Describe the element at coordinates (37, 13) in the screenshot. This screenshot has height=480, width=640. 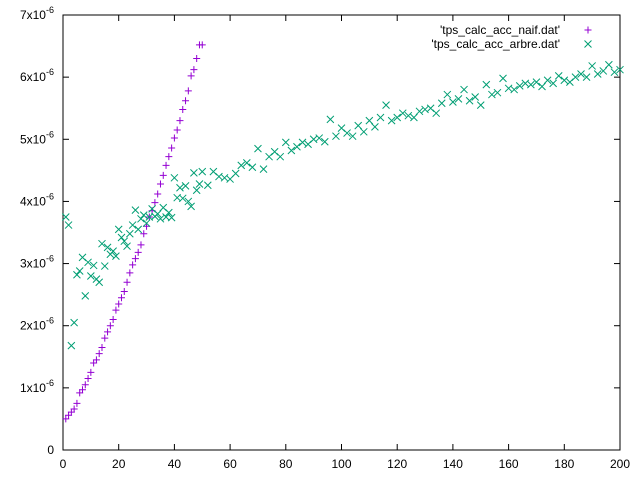
I see `y-tick-label: 7x10⁻⁶` at that location.